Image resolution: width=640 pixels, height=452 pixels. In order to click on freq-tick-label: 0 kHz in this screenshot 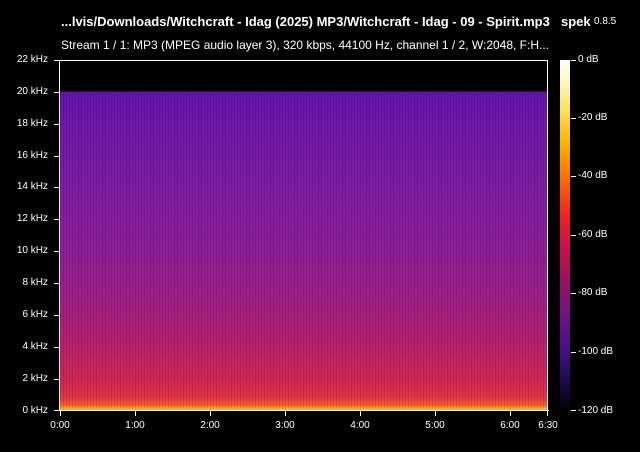, I will do `click(35, 410)`.